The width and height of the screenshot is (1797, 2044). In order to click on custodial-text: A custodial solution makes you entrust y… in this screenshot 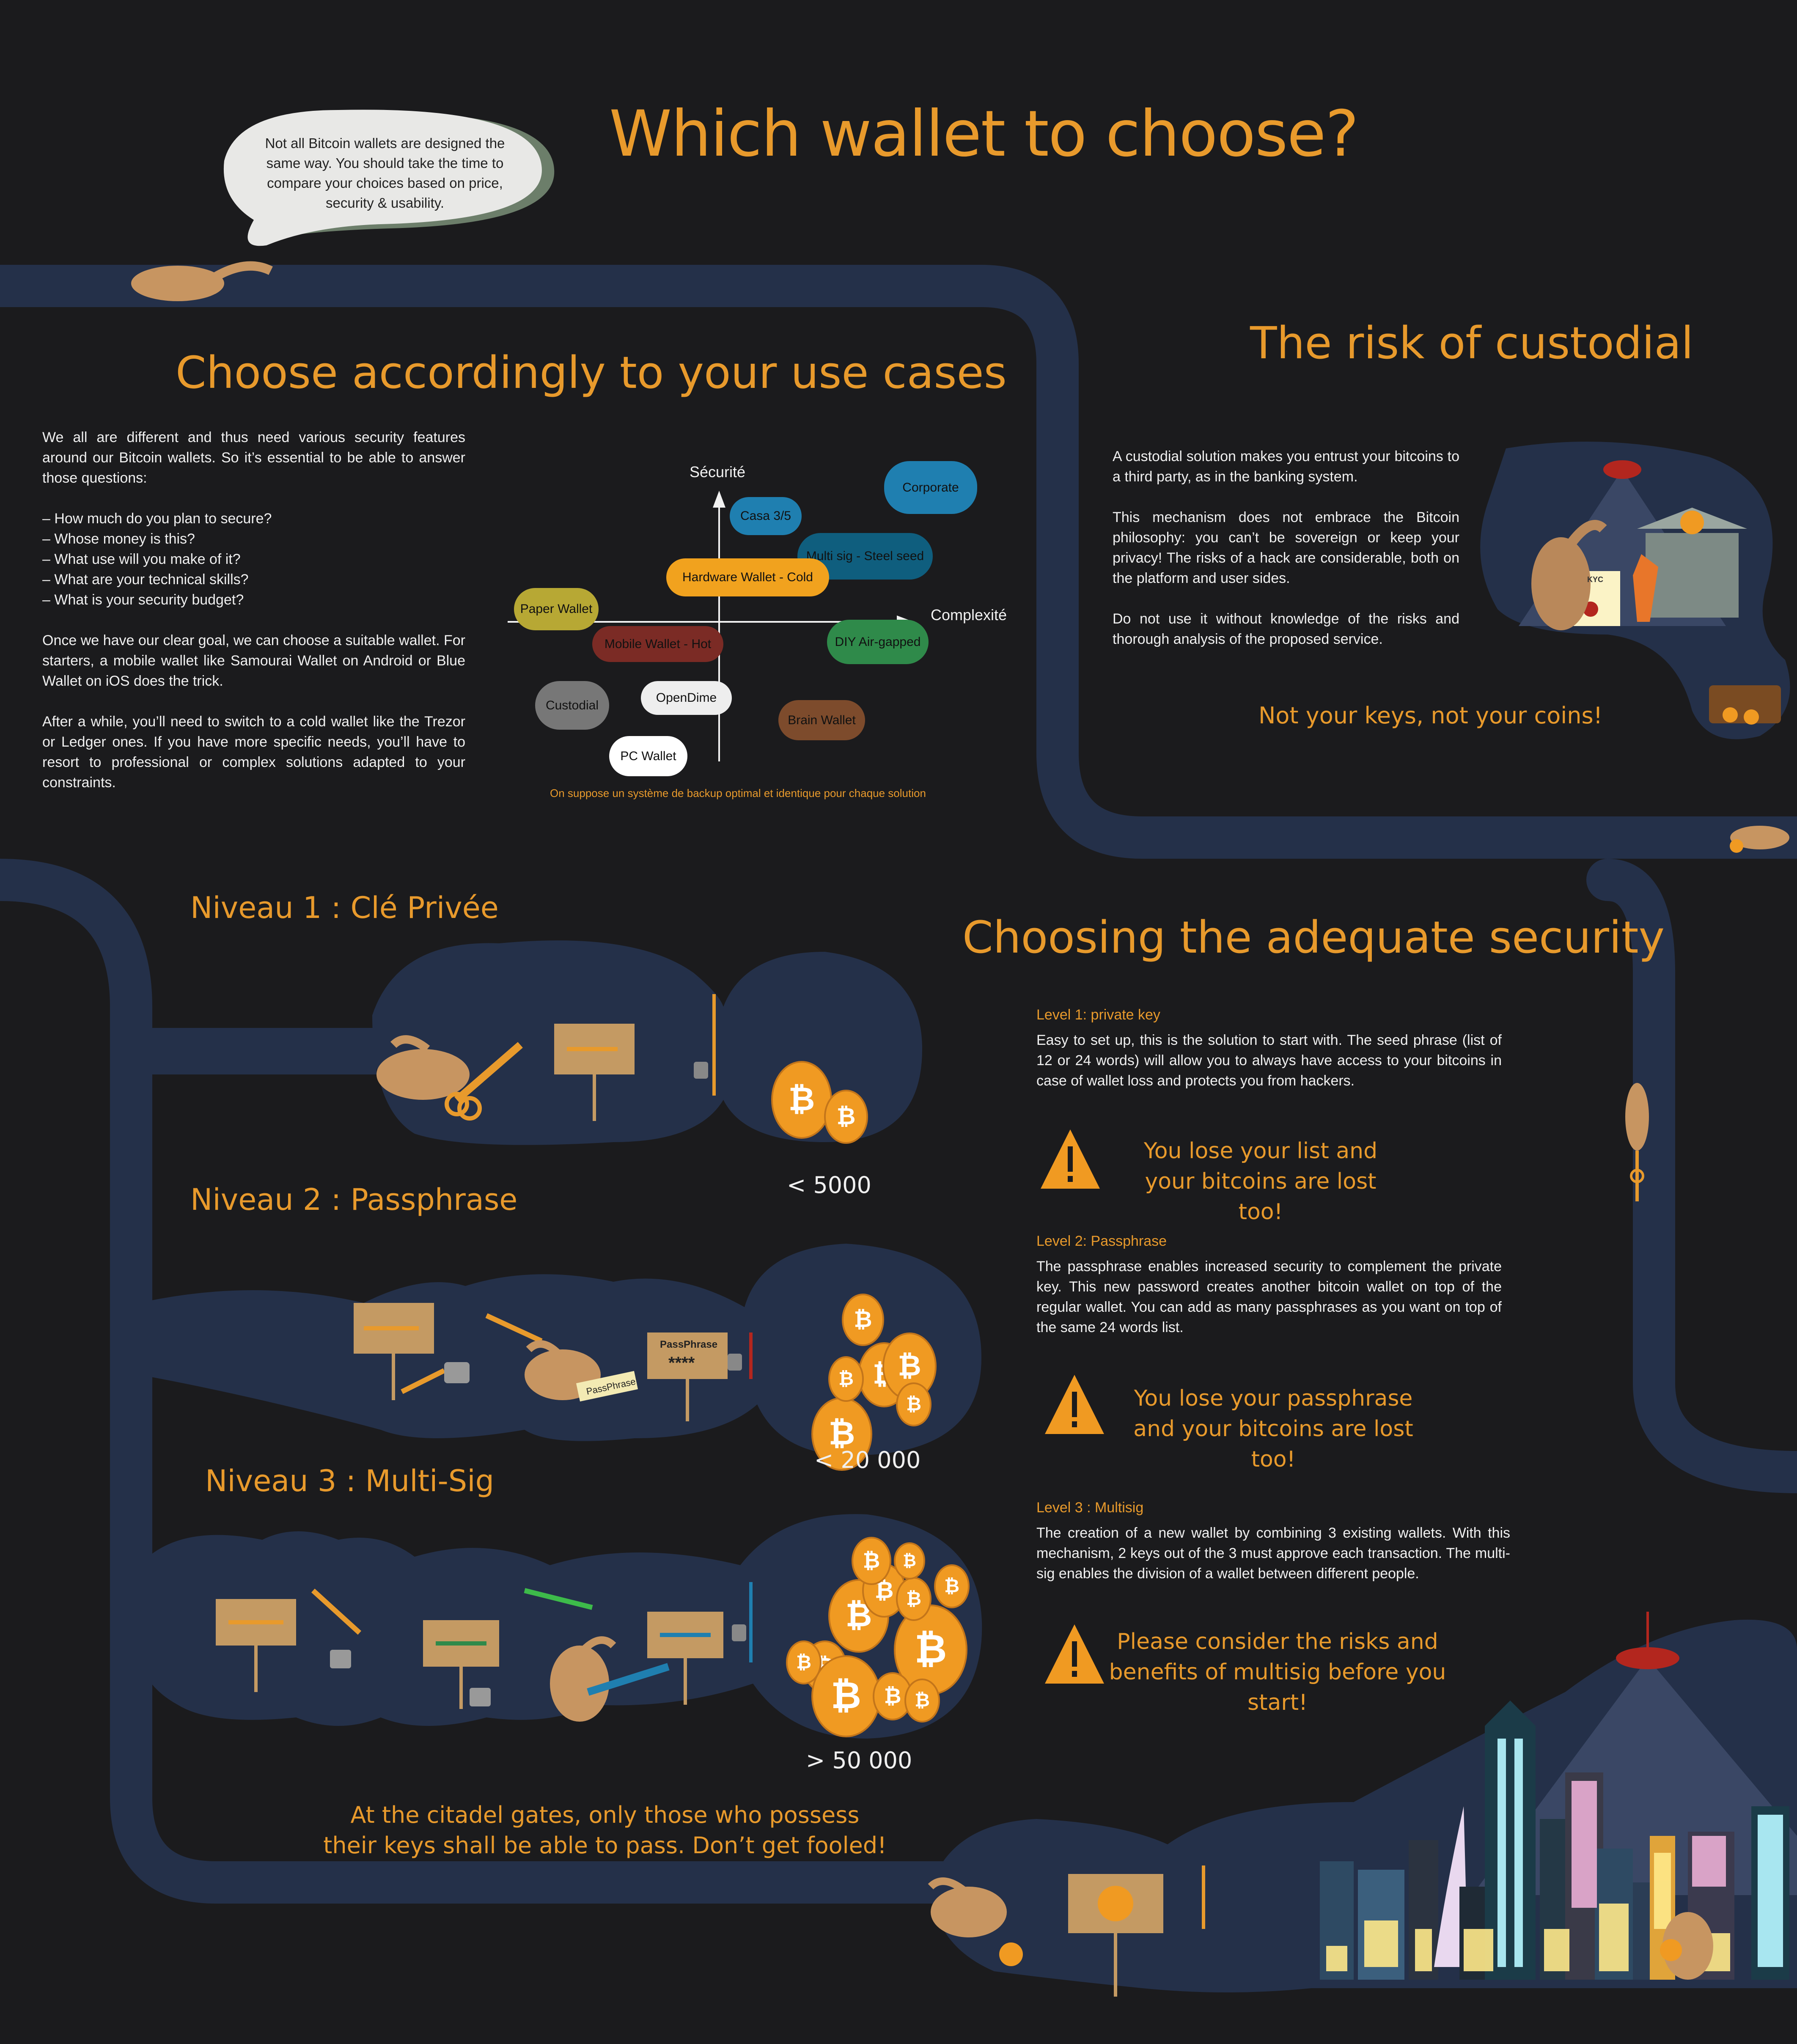, I will do `click(1286, 547)`.